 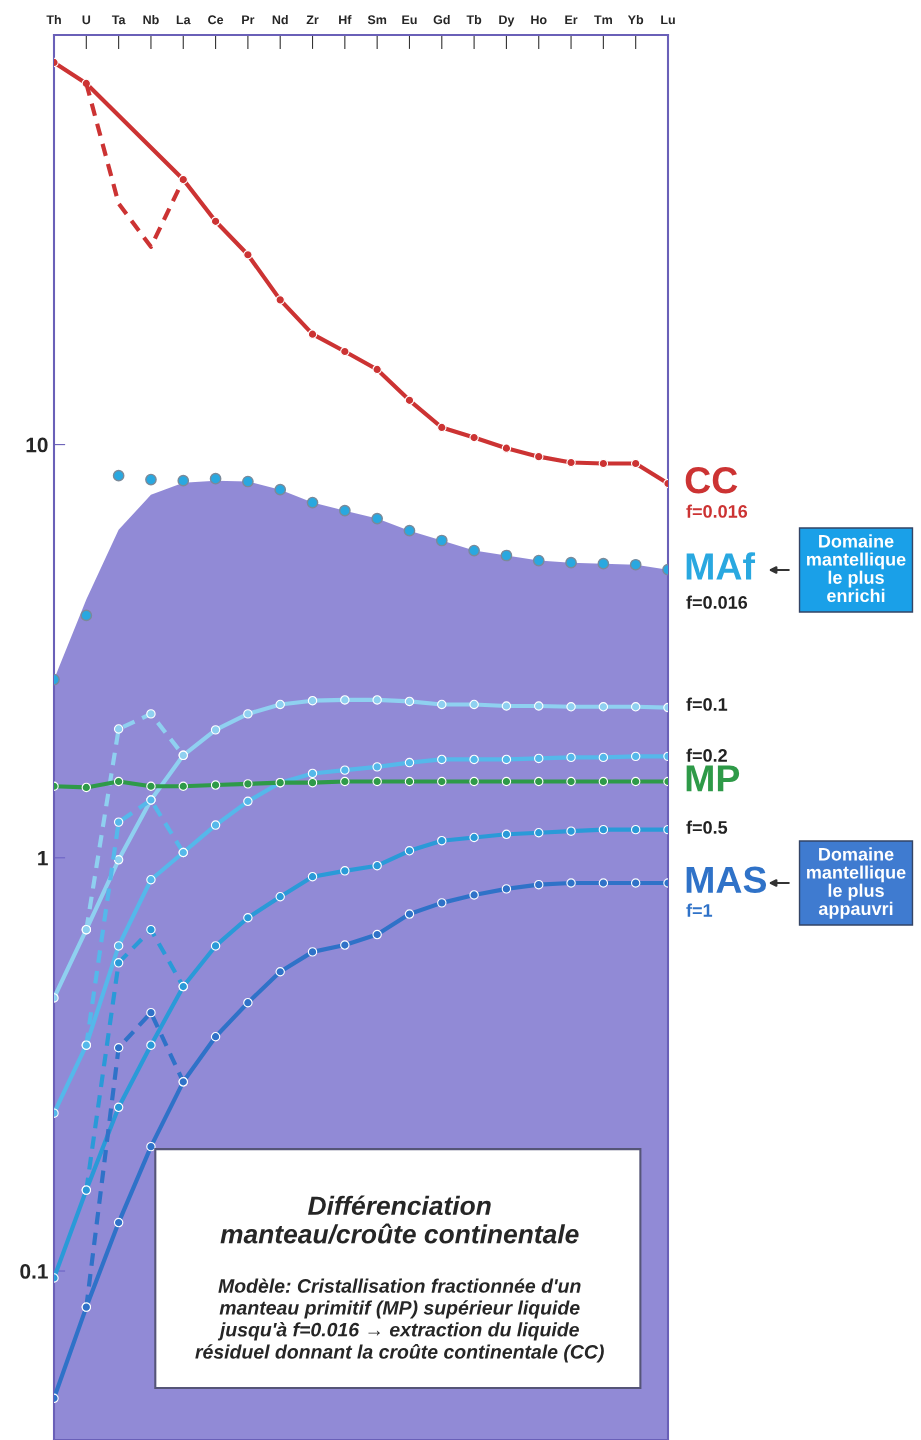 I want to click on text: f=0.5, so click(x=707, y=827).